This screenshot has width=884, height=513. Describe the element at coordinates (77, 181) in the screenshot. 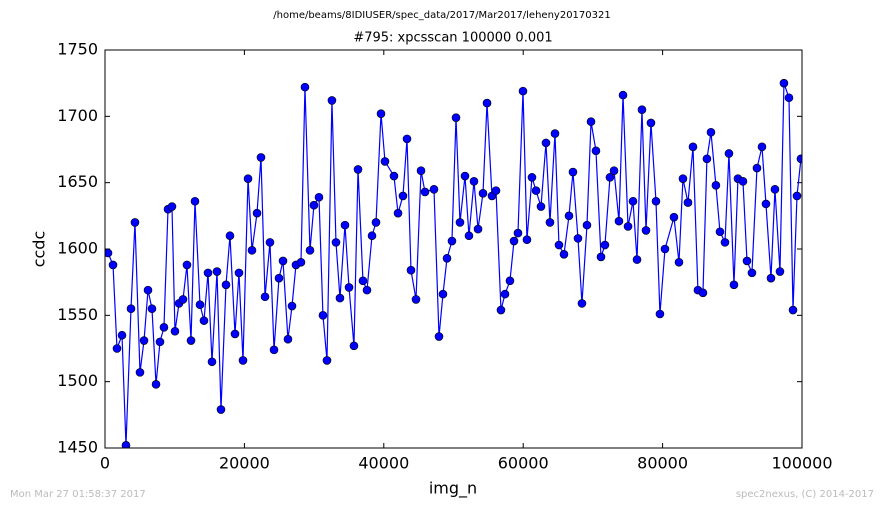

I see `y-tick-label: 1650` at that location.